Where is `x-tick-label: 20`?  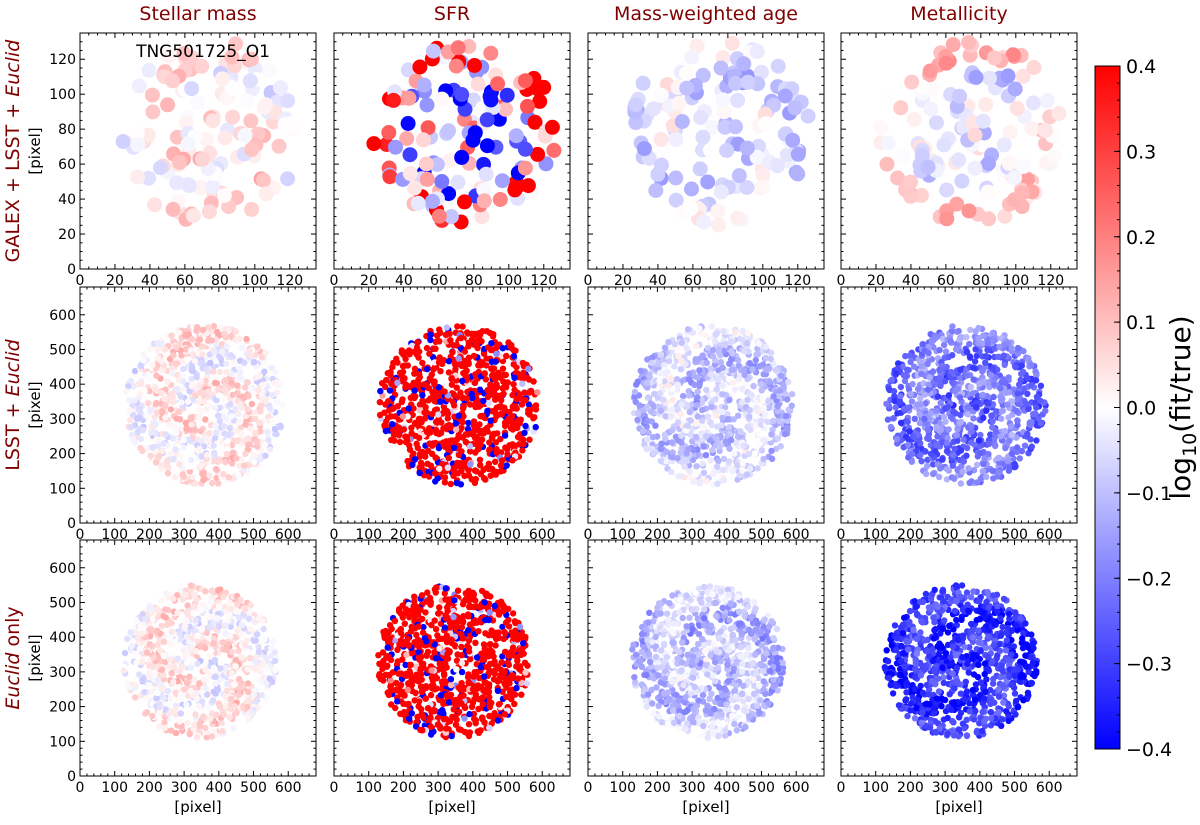
x-tick-label: 20 is located at coordinates (876, 281).